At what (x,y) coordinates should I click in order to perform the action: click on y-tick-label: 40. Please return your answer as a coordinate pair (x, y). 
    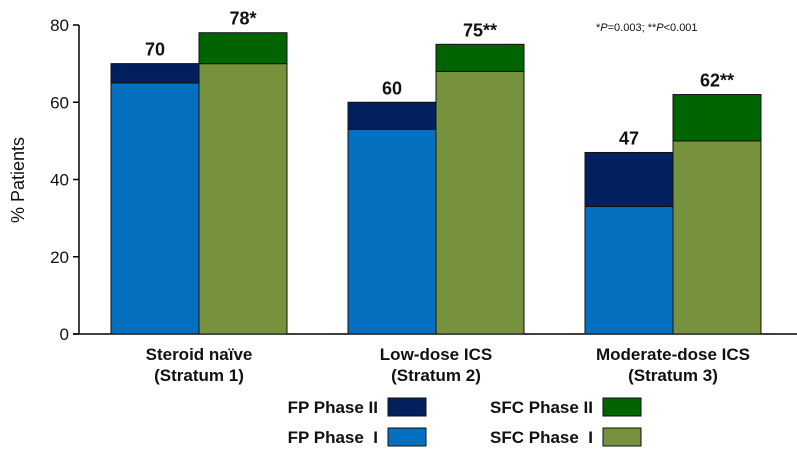
    Looking at the image, I should click on (59, 180).